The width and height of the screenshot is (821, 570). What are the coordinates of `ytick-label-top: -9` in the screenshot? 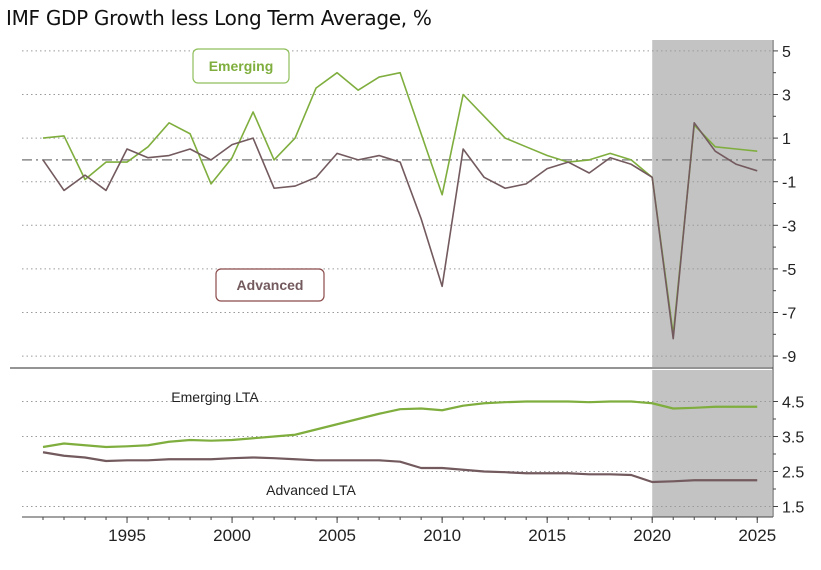 It's located at (789, 357).